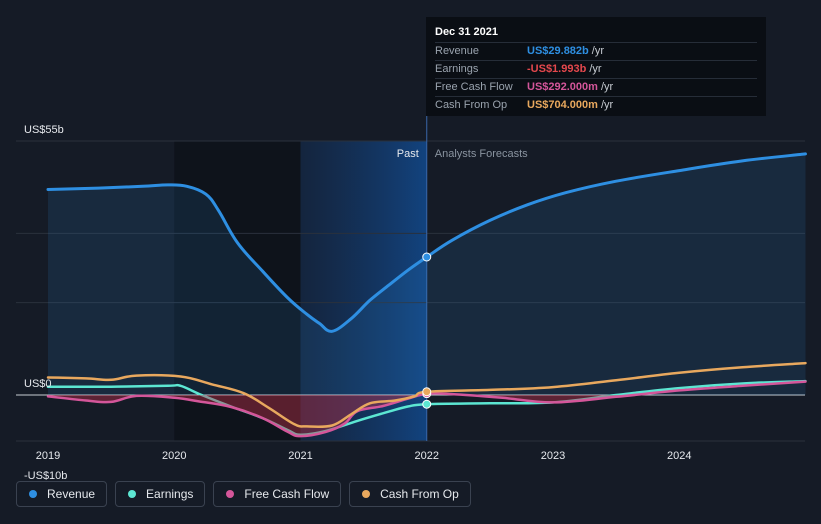  What do you see at coordinates (427, 392) in the screenshot?
I see `highlight-point-cash-from-op` at bounding box center [427, 392].